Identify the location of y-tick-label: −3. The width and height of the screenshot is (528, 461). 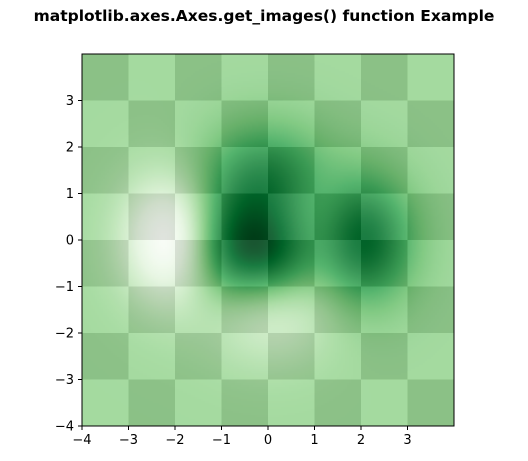
(64, 380).